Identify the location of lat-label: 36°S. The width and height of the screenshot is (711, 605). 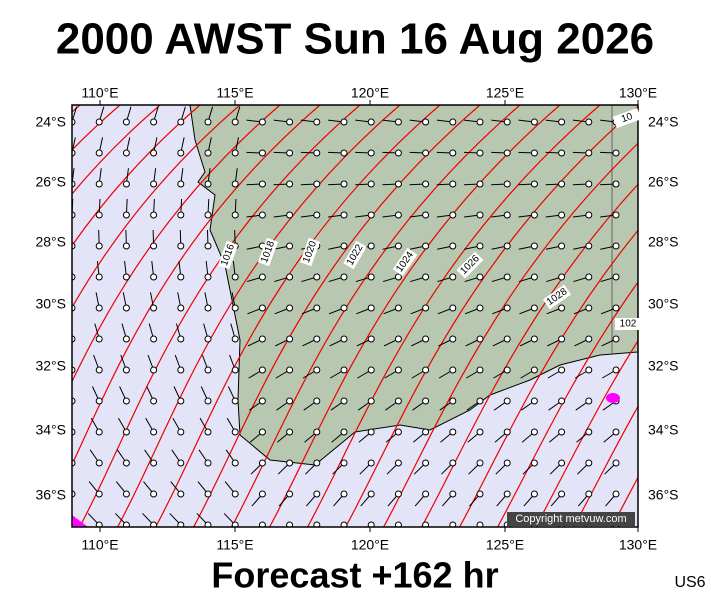
(663, 495).